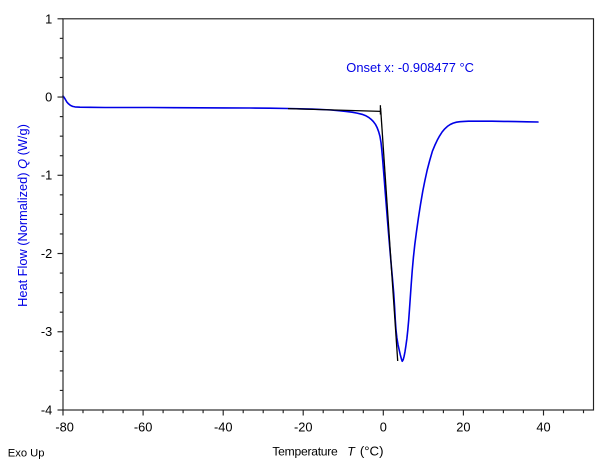 This screenshot has width=613, height=467. What do you see at coordinates (351, 451) in the screenshot?
I see `svg-text: T` at bounding box center [351, 451].